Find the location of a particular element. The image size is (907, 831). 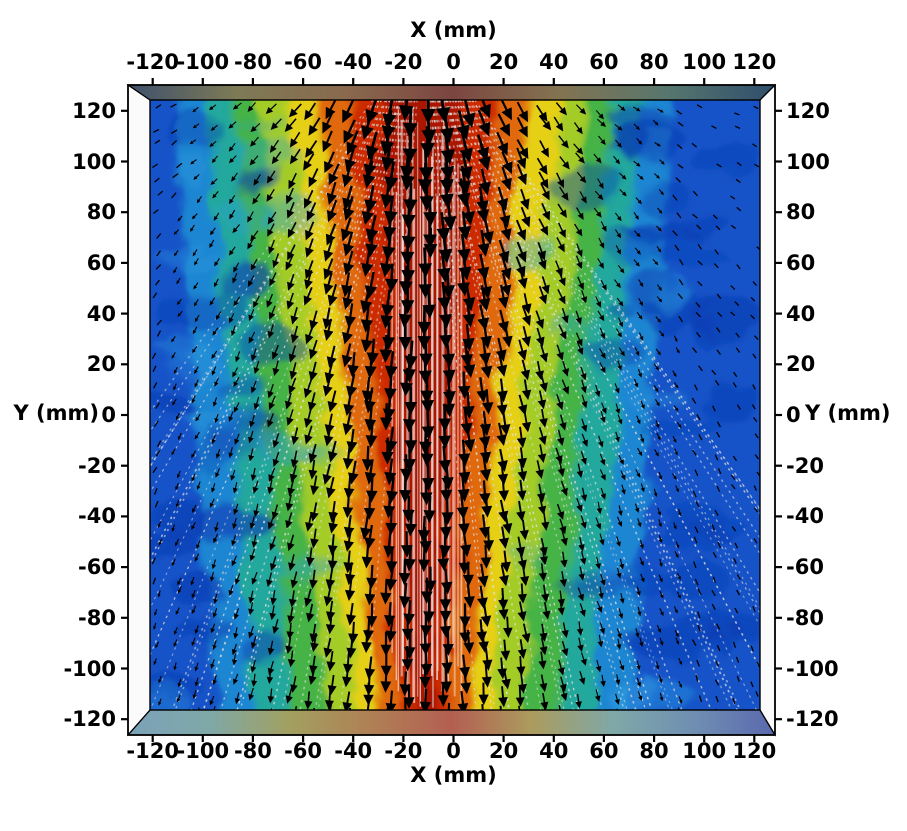

x-tick-label-top-0: 0 is located at coordinates (453, 62).